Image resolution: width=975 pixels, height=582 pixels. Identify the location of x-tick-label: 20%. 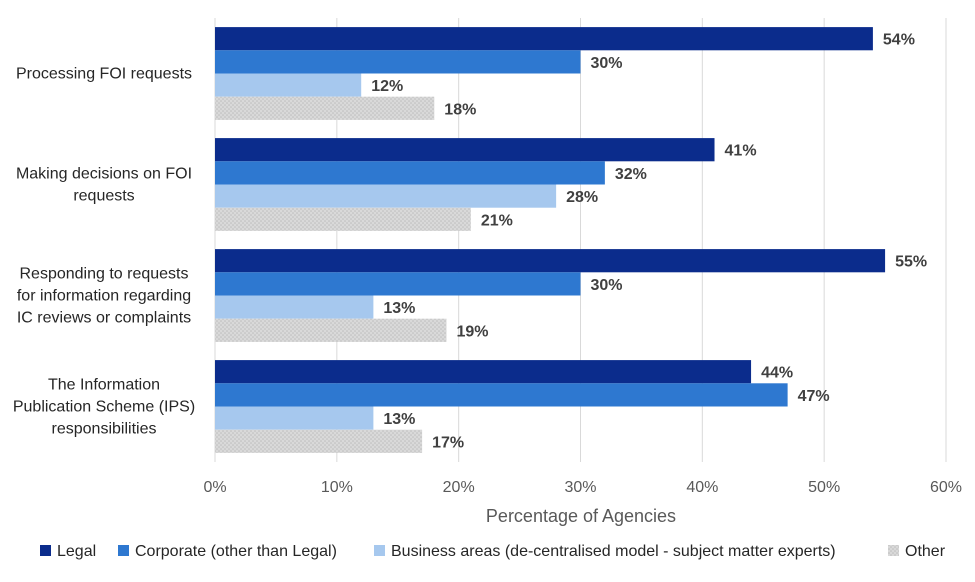
(459, 487).